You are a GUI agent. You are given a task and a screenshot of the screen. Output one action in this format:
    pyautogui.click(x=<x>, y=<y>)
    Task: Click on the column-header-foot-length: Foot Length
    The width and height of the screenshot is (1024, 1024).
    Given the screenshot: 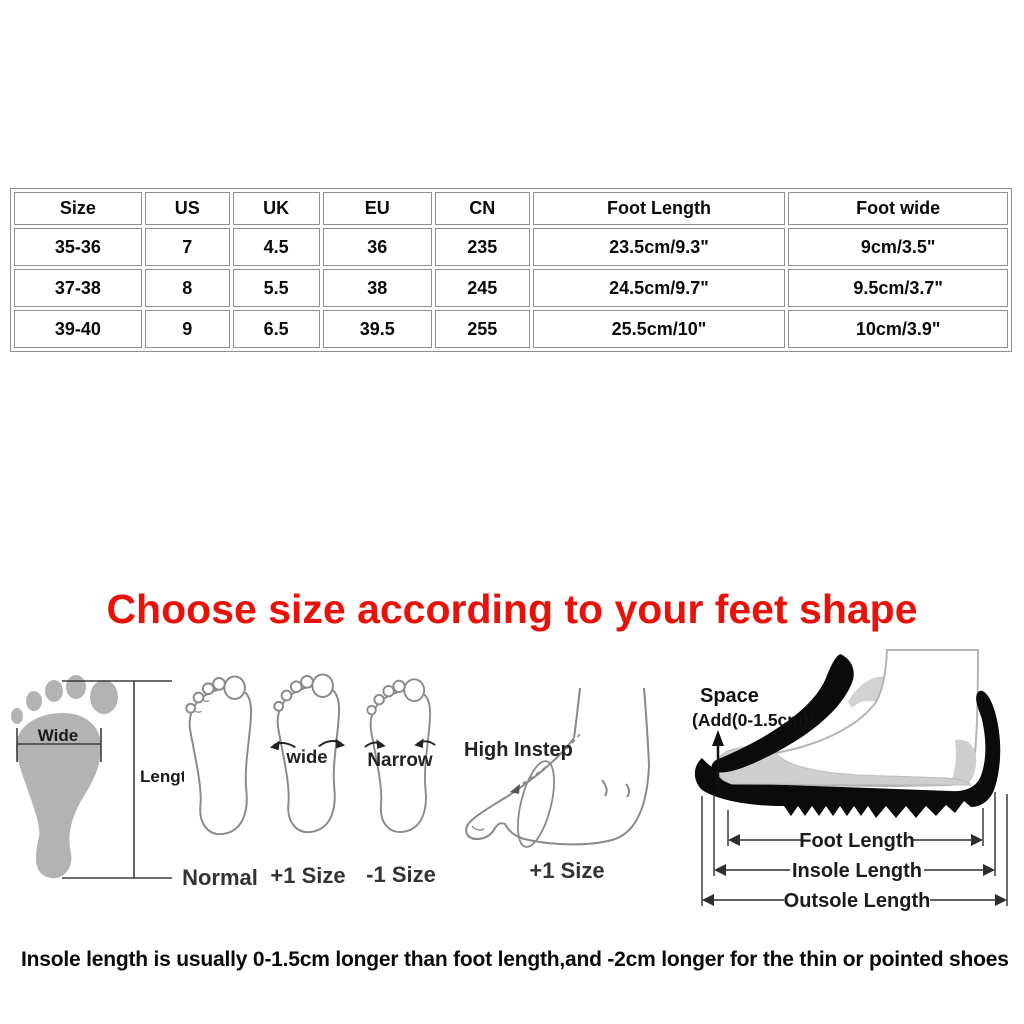 What is the action you would take?
    pyautogui.click(x=659, y=208)
    